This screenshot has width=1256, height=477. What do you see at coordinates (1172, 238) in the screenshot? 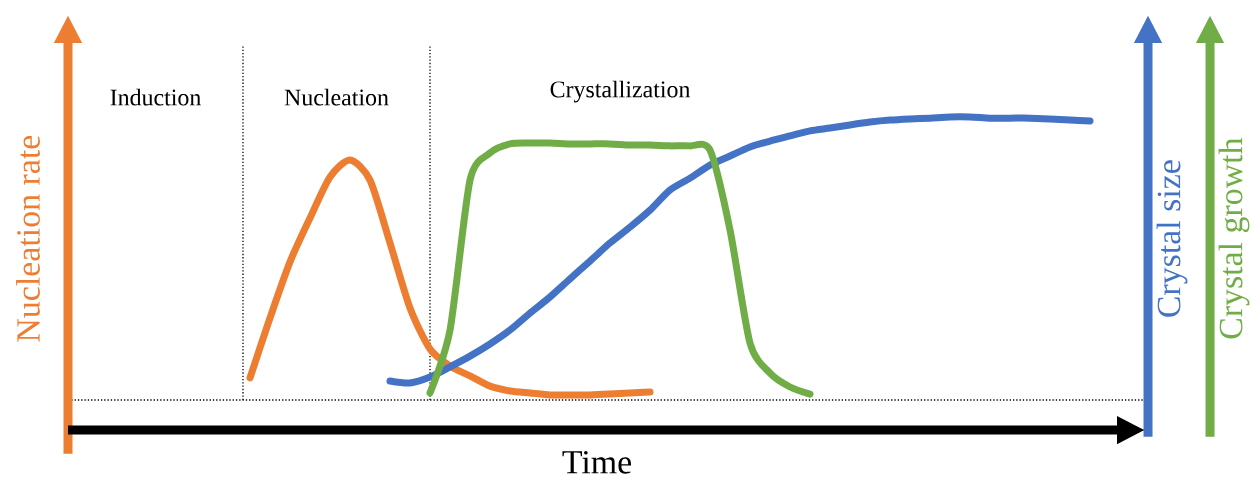
I see `y2-axis-title: Crystal size` at bounding box center [1172, 238].